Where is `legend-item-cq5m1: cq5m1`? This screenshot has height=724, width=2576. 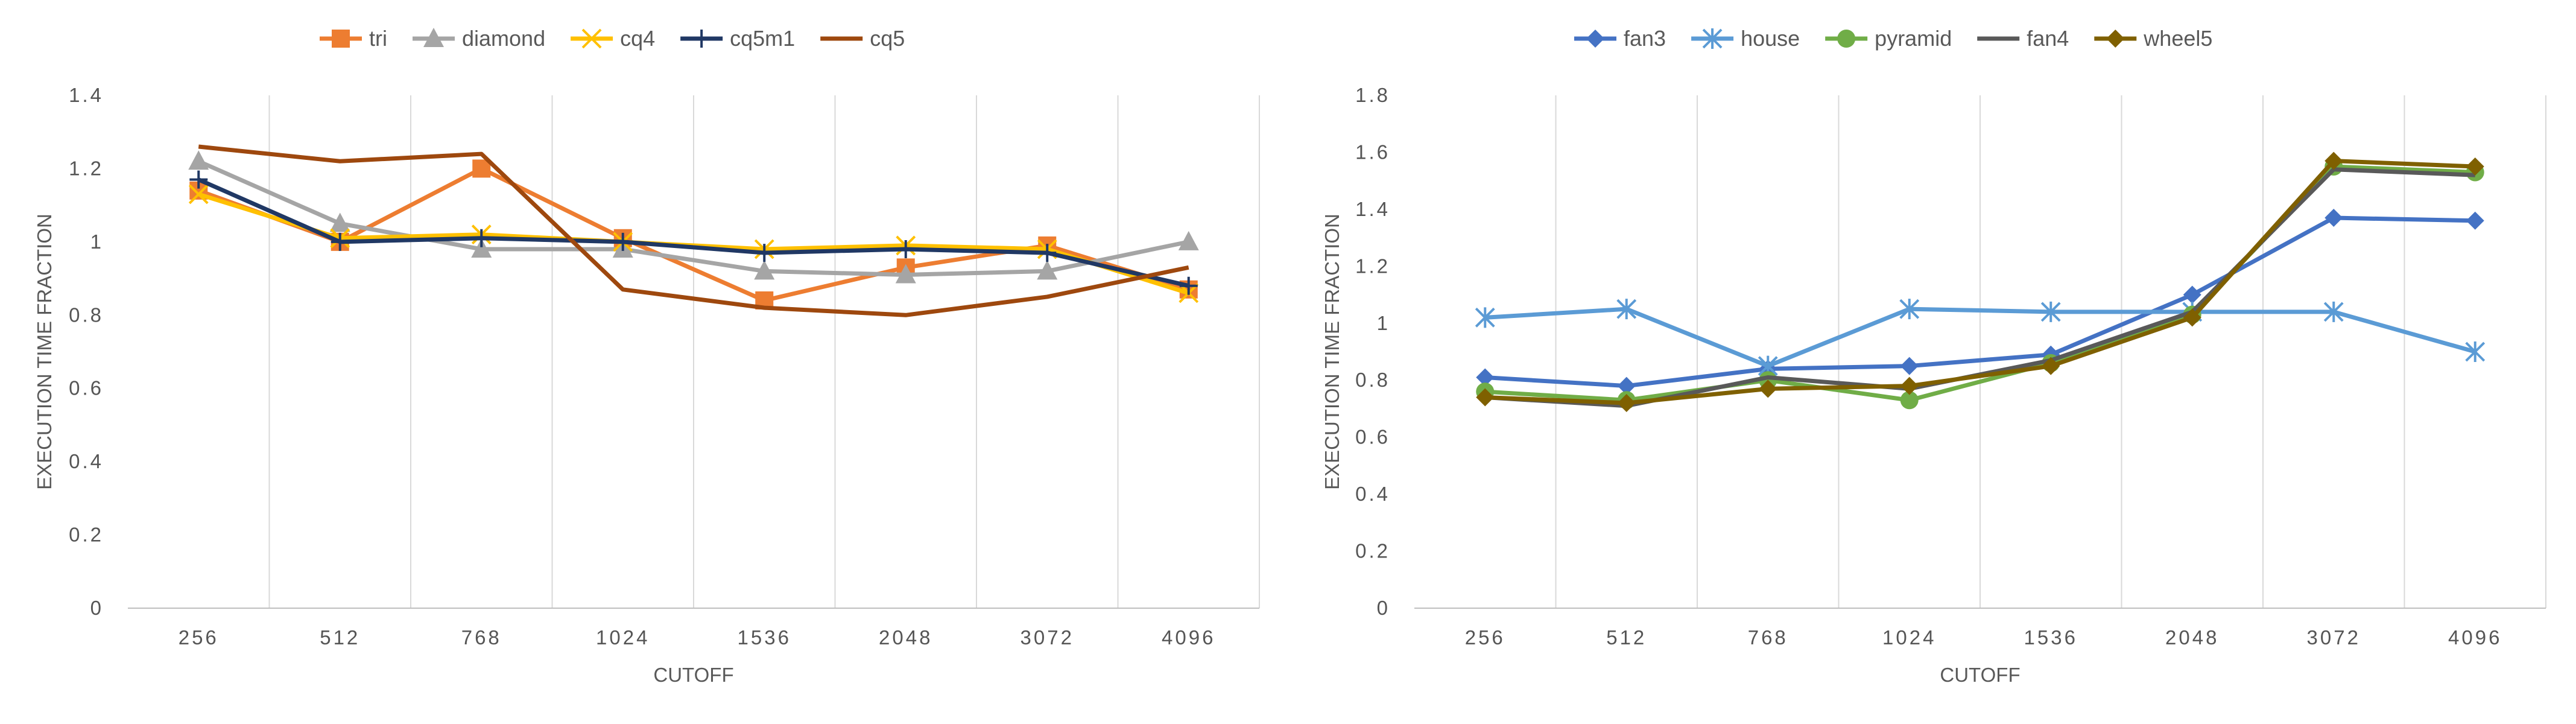 legend-item-cq5m1: cq5m1 is located at coordinates (737, 38).